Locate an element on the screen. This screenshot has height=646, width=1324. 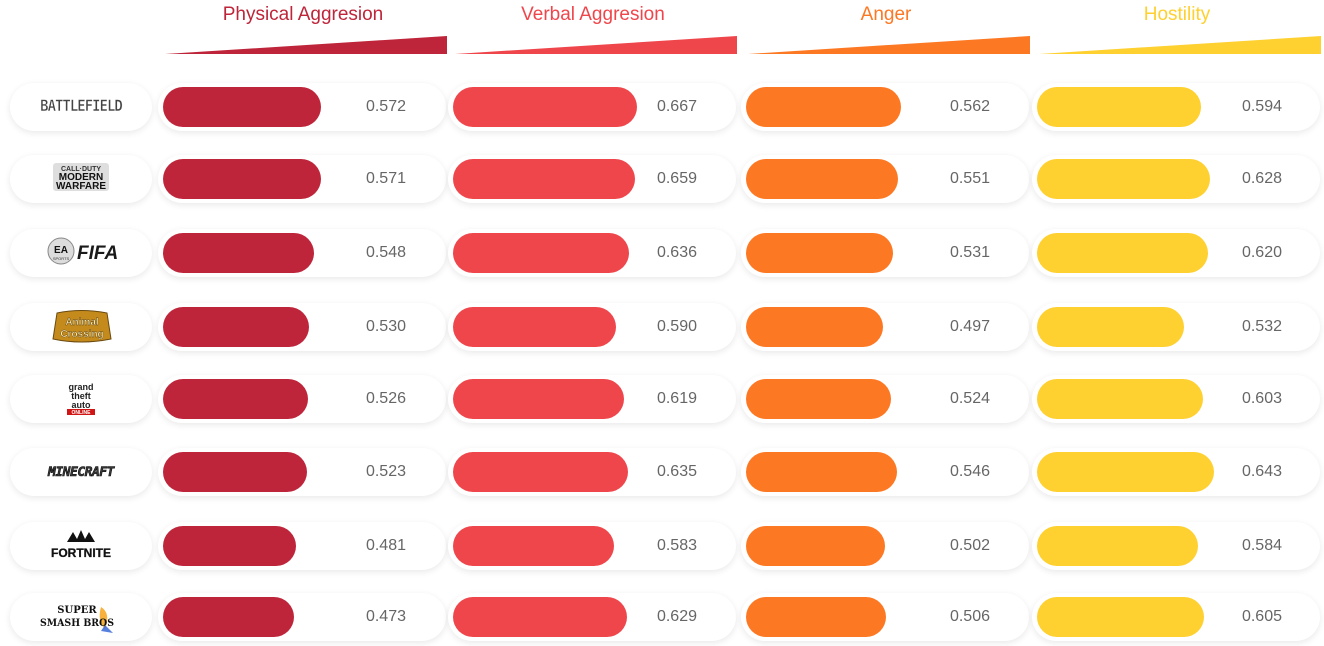
data-label: 0.571 is located at coordinates (385, 178).